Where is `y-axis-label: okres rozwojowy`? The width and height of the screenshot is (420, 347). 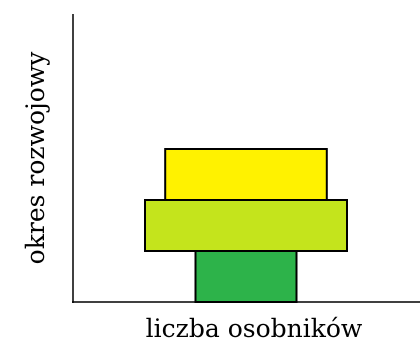
y-axis-label: okres rozwojowy is located at coordinates (35, 158).